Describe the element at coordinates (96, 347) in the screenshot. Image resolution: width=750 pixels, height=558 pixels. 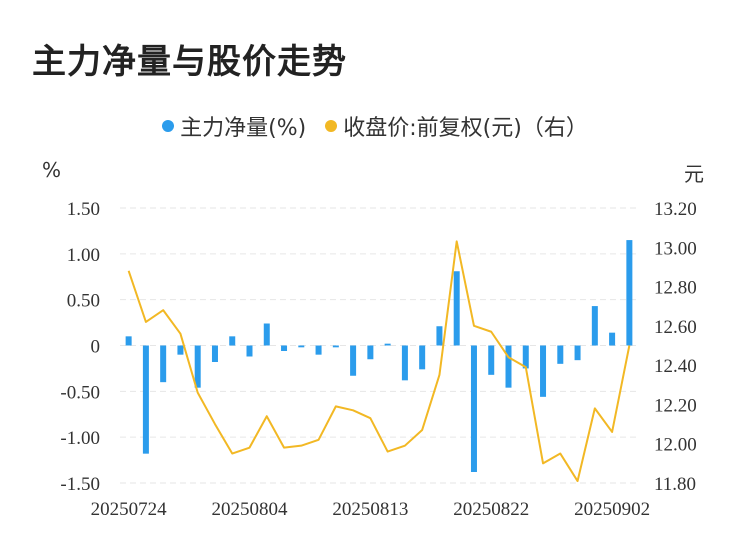
I see `left-tick-label: 0` at that location.